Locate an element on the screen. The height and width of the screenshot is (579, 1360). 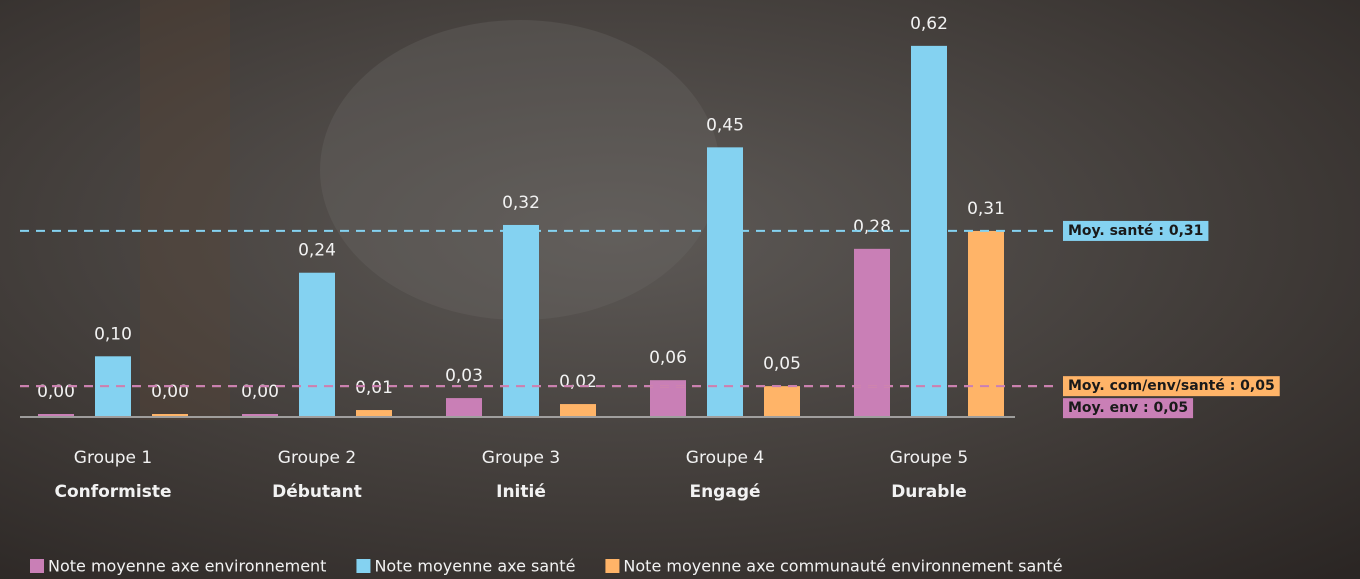
reference-label: Moy. env : 0,05 is located at coordinates (1128, 408).